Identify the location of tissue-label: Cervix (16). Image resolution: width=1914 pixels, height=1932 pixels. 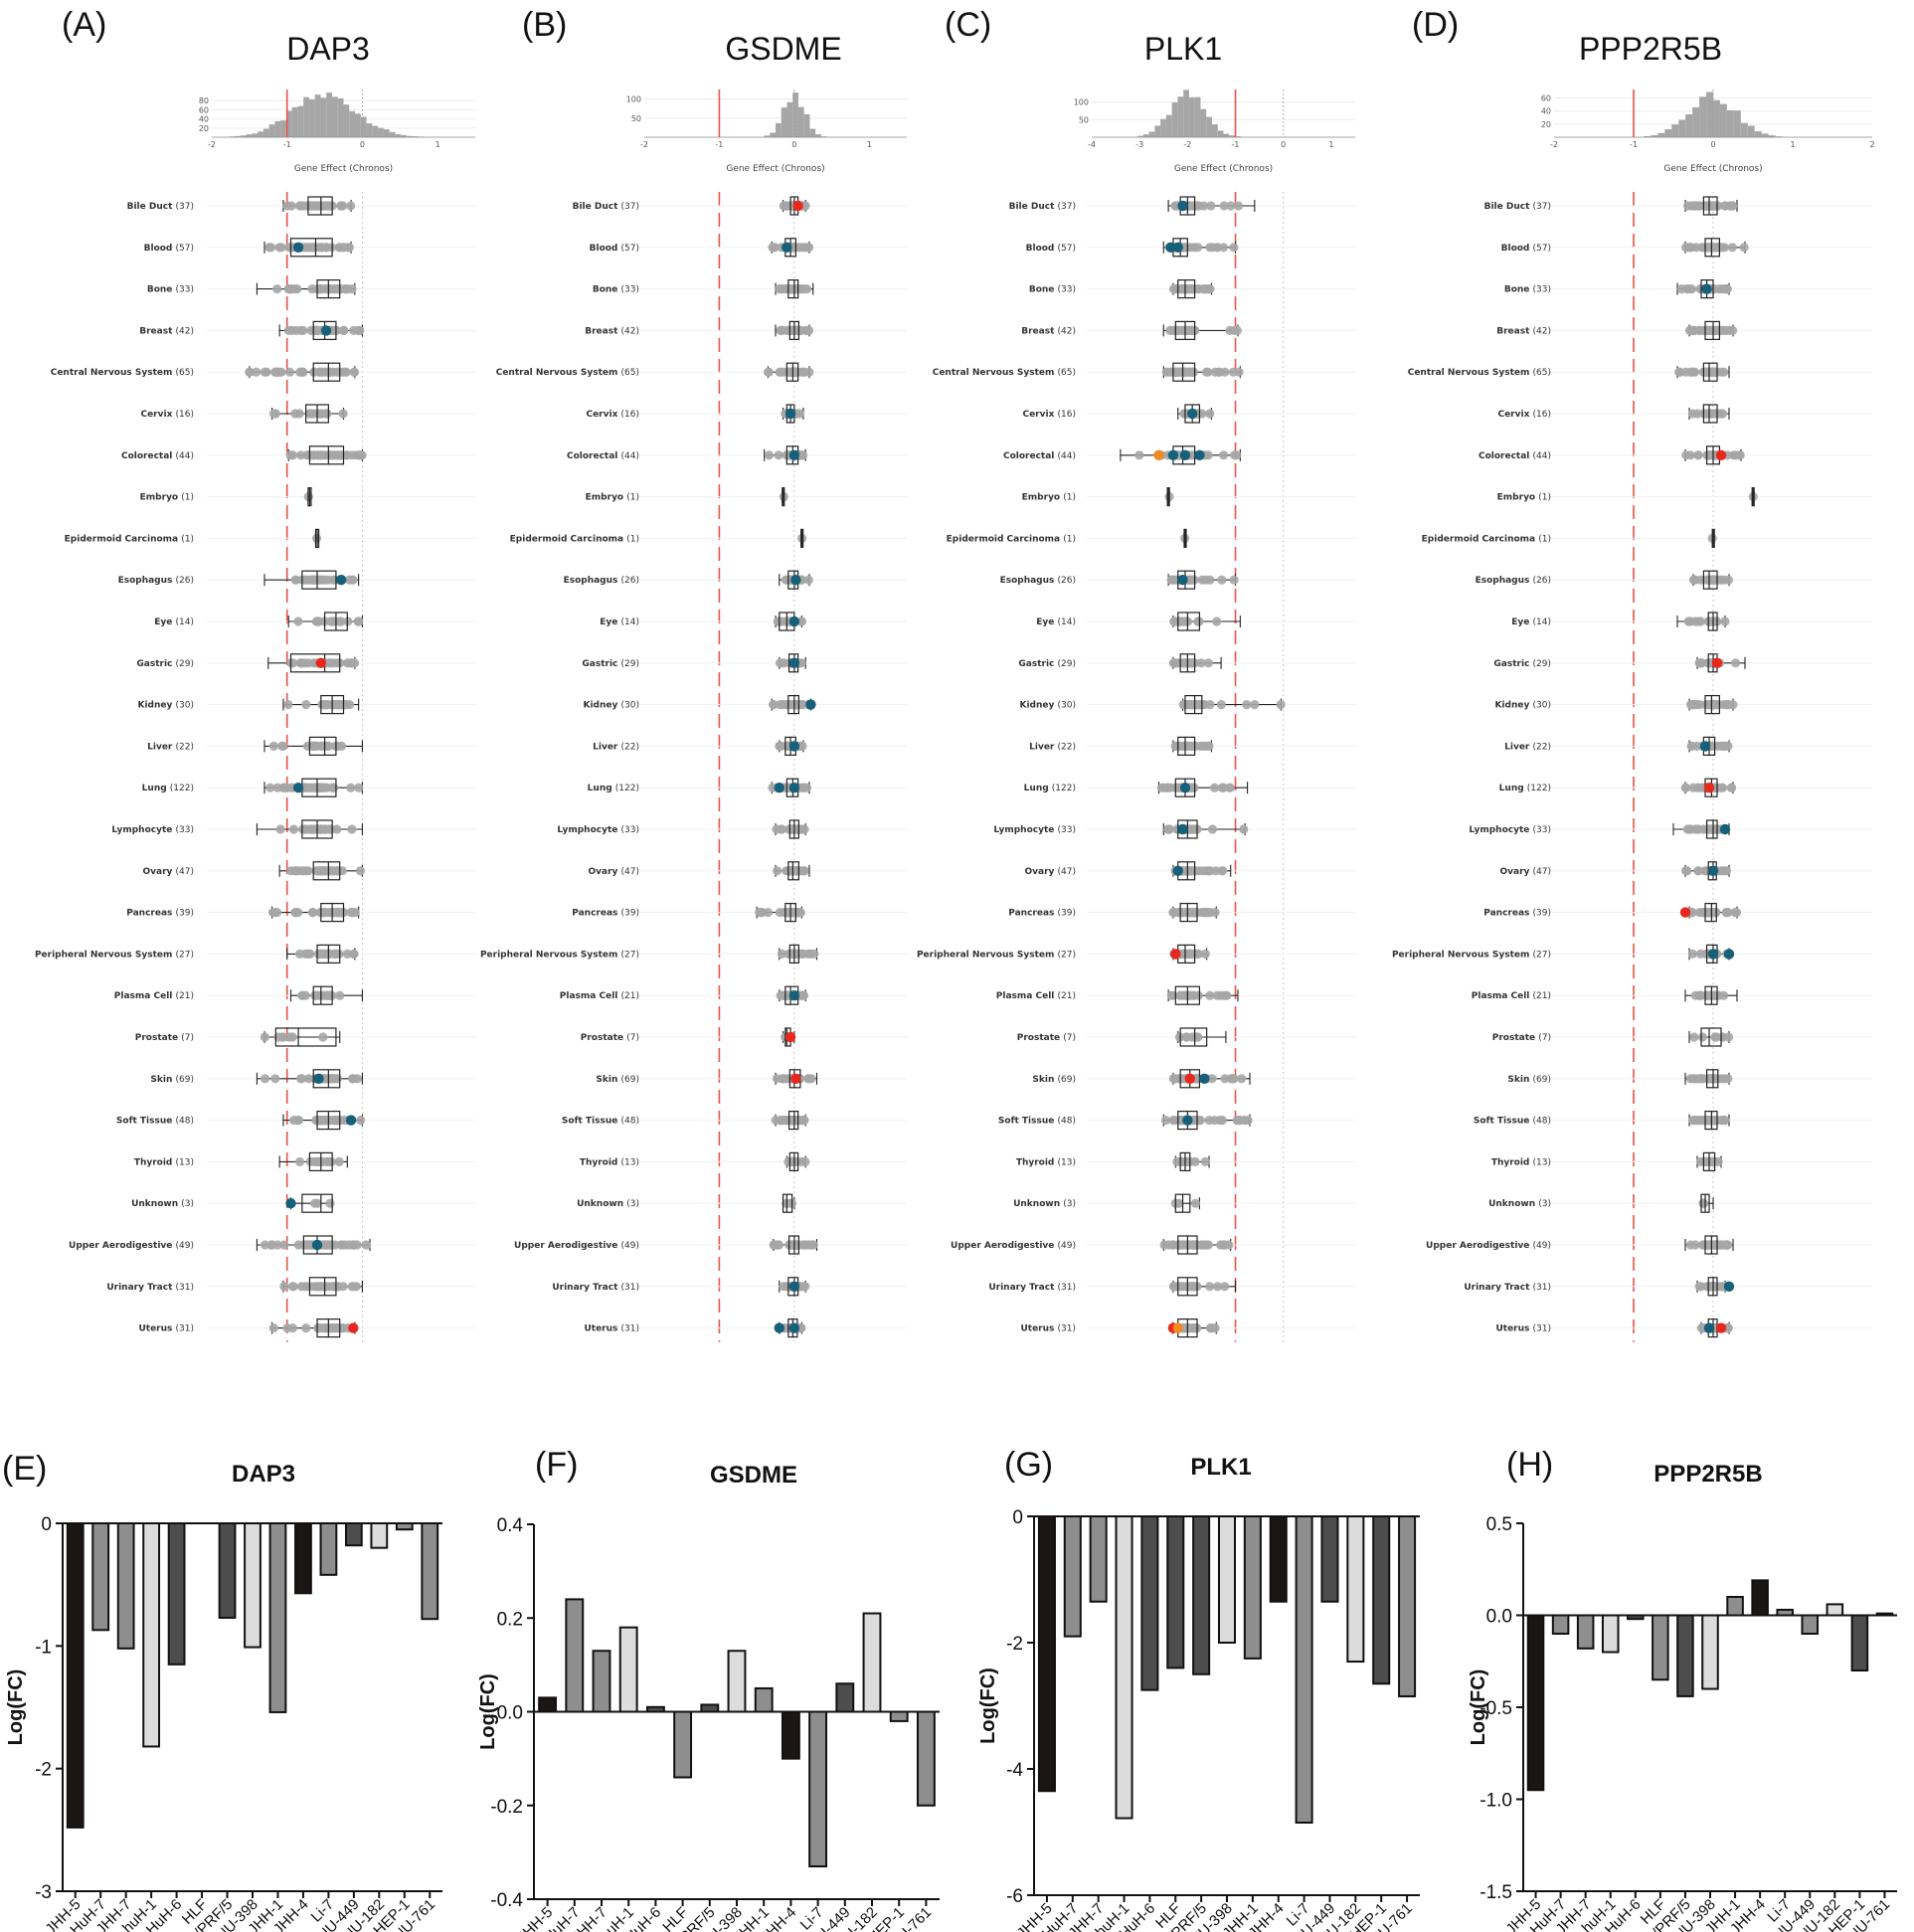
(167, 415).